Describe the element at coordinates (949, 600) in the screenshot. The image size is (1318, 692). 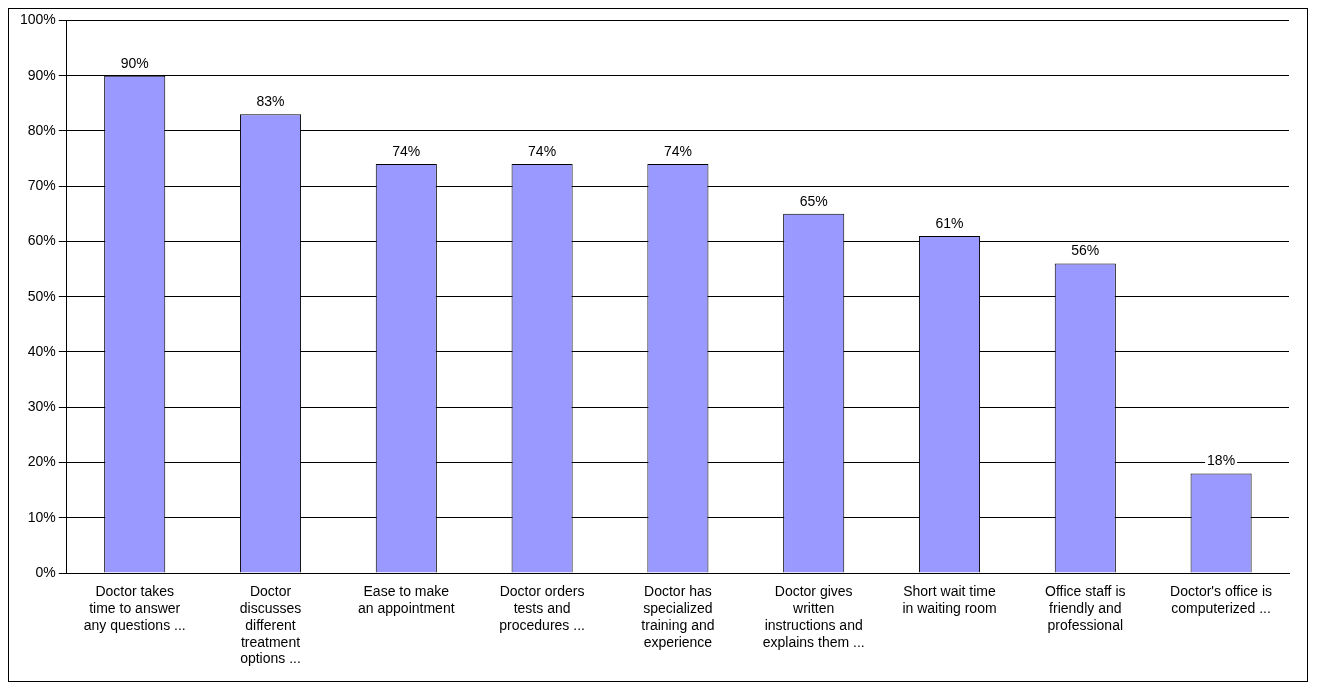
I see `x-tick-label: Short wait time in waiting room` at that location.